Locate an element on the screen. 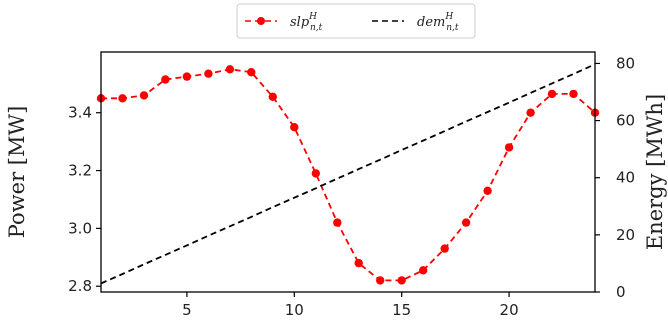 The width and height of the screenshot is (668, 336). x-tick-label: 10 is located at coordinates (294, 310).